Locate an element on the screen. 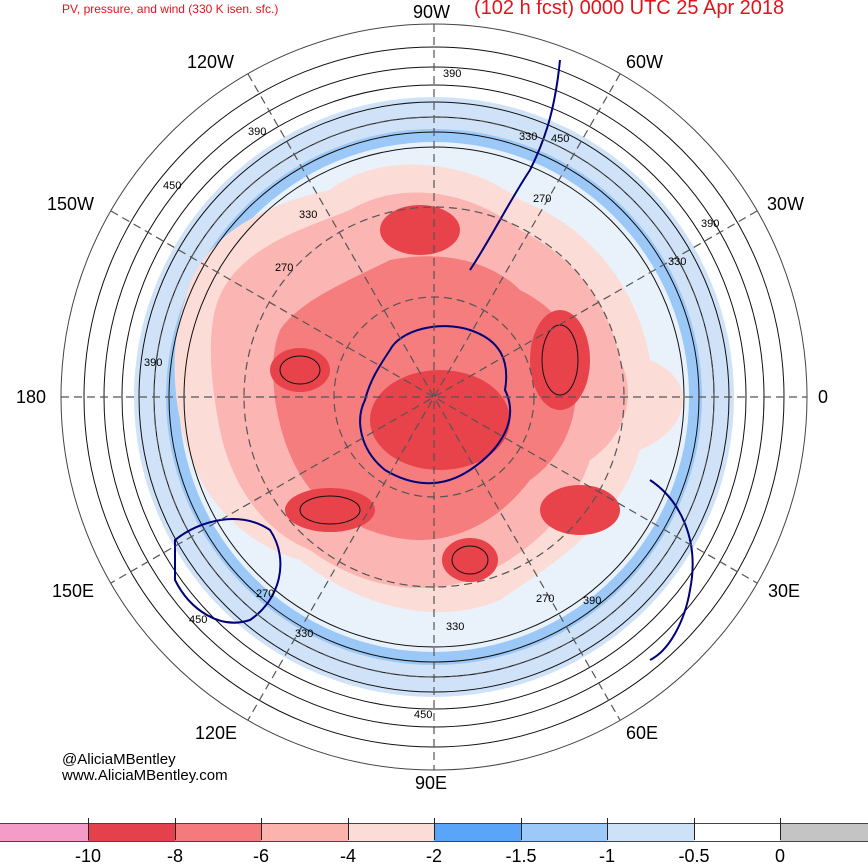 This screenshot has width=868, height=867. colorbar-tick-label: 0 is located at coordinates (780, 856).